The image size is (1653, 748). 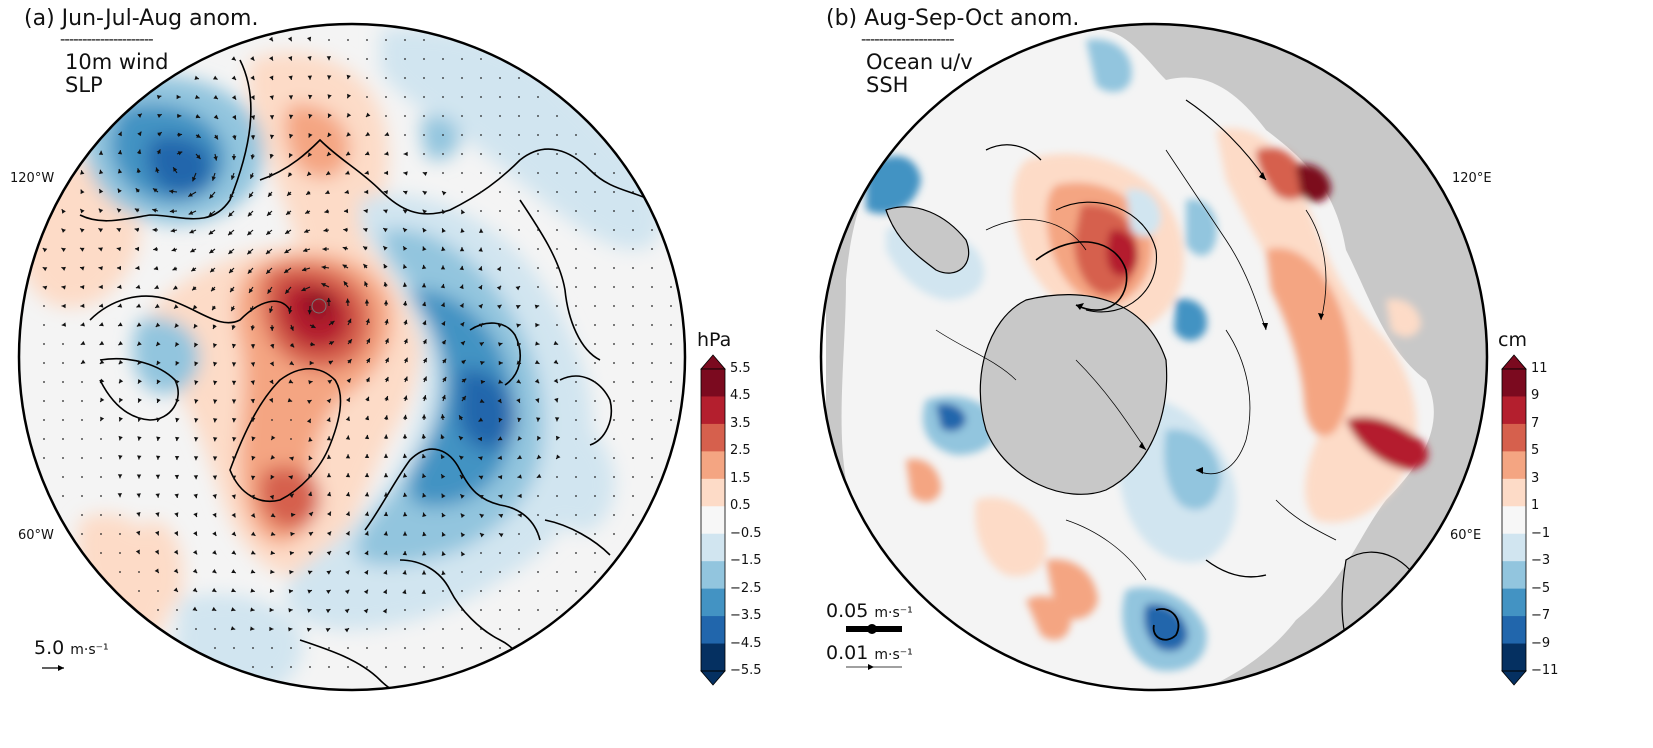 I want to click on colorbar-tick-label: −9, so click(x=1541, y=643).